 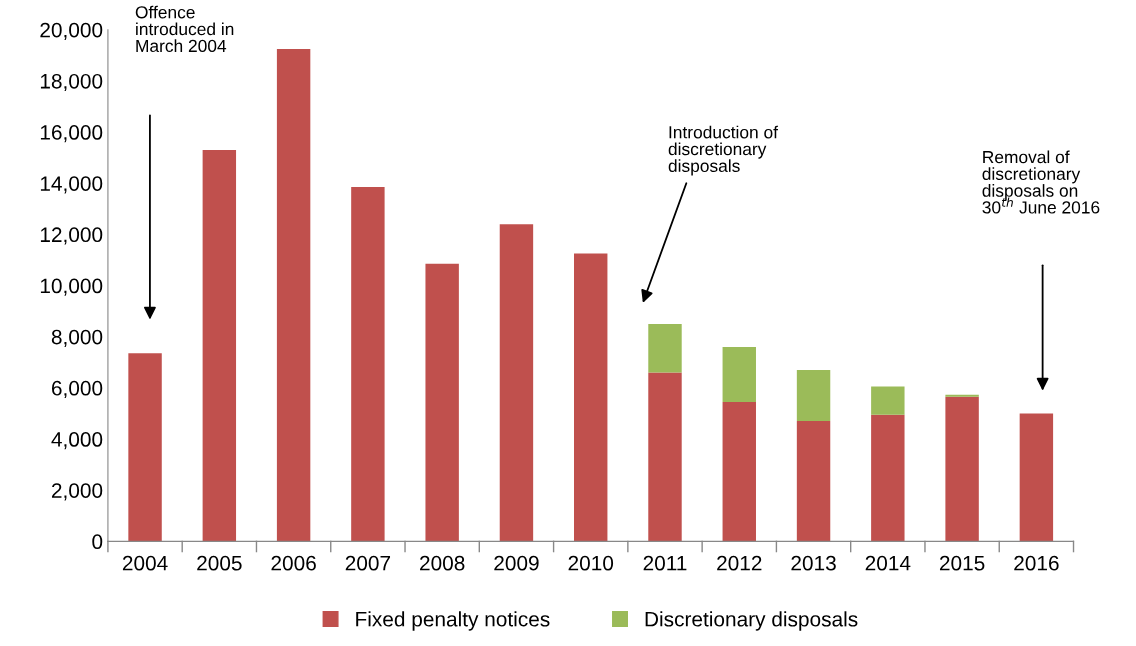 What do you see at coordinates (516, 563) in the screenshot?
I see `x-tick-label: 2009` at bounding box center [516, 563].